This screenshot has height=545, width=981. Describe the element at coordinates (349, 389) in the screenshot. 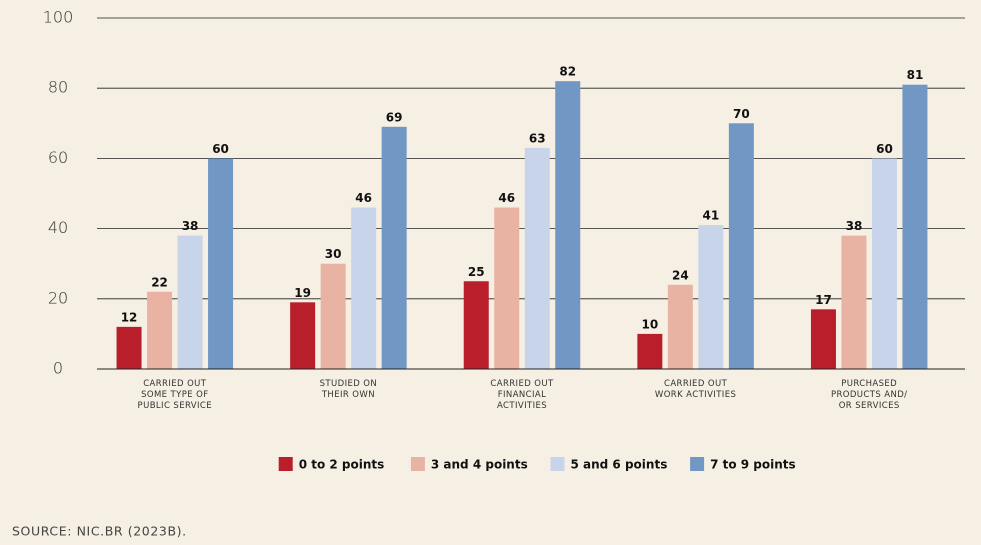

I see `x-tick-label: STUDIED ON THEIR OWN` at that location.